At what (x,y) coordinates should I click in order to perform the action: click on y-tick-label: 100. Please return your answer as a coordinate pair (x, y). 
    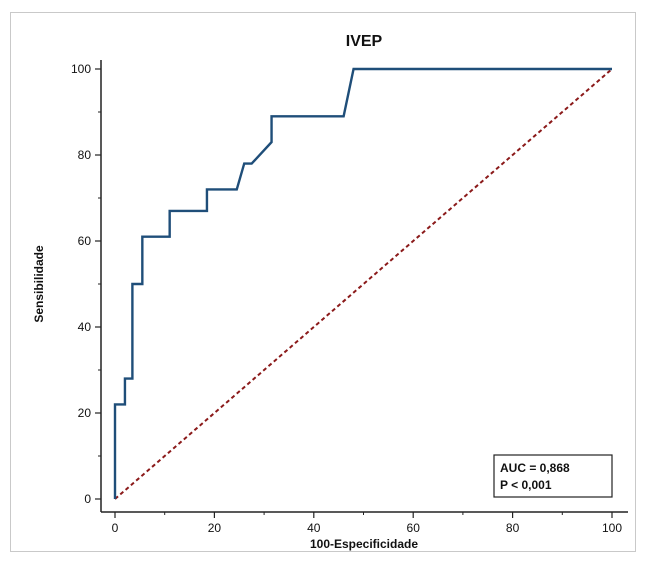
    Looking at the image, I should click on (81, 69).